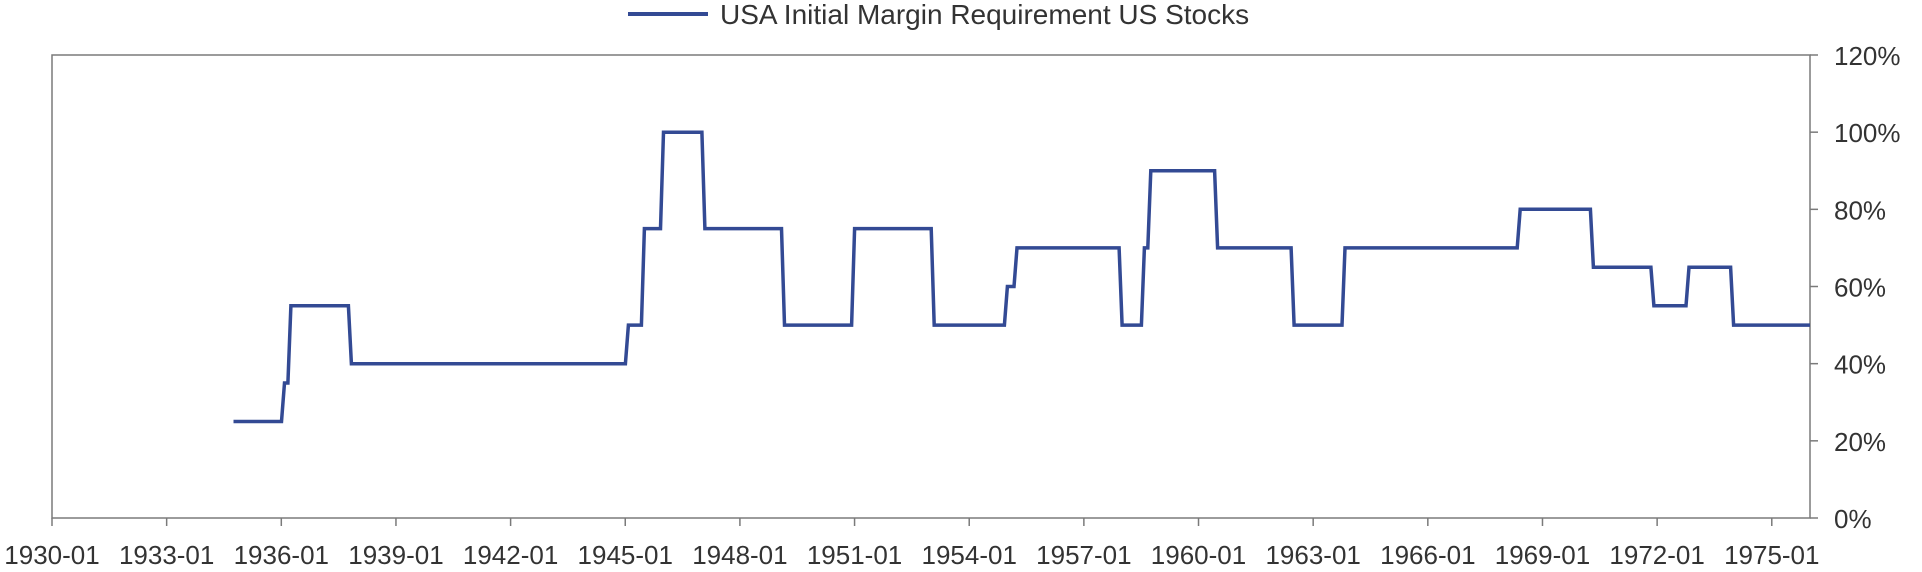 The height and width of the screenshot is (572, 1922). I want to click on x-tick-label: 1969-01, so click(1542, 555).